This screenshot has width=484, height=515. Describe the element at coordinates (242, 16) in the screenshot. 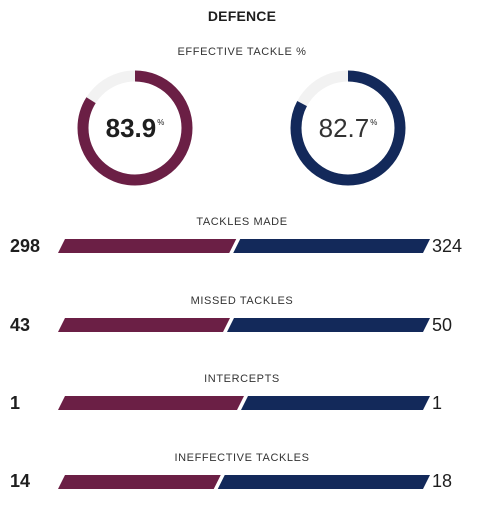

I see `section-title: DEFENCE` at that location.